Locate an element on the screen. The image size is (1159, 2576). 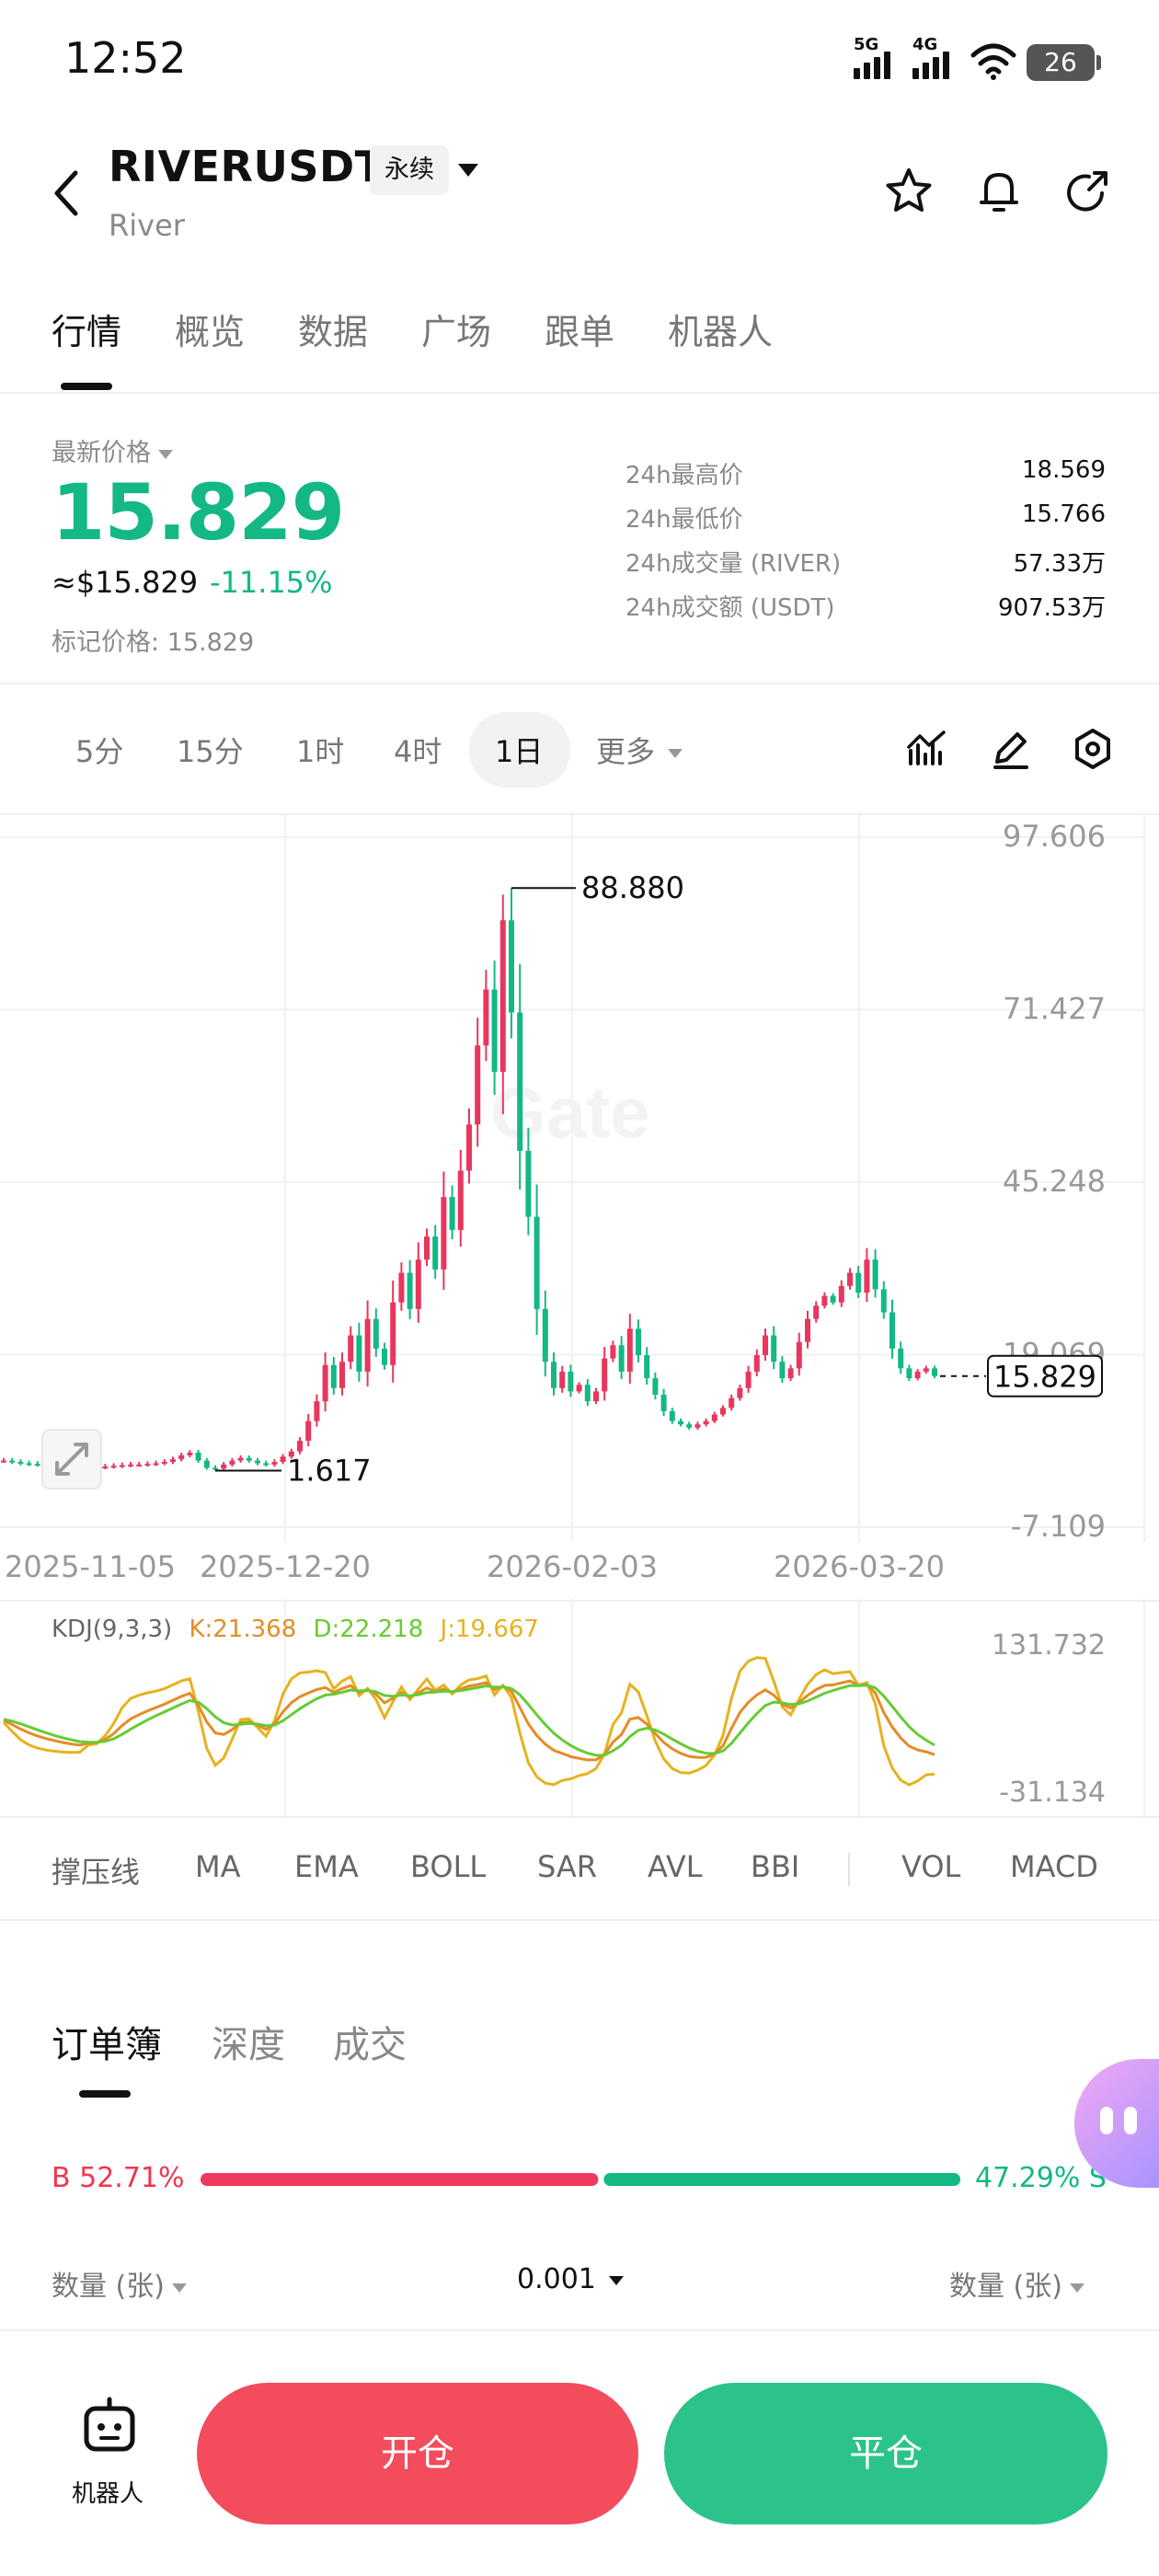
indicator-avl: AVL is located at coordinates (675, 1866).